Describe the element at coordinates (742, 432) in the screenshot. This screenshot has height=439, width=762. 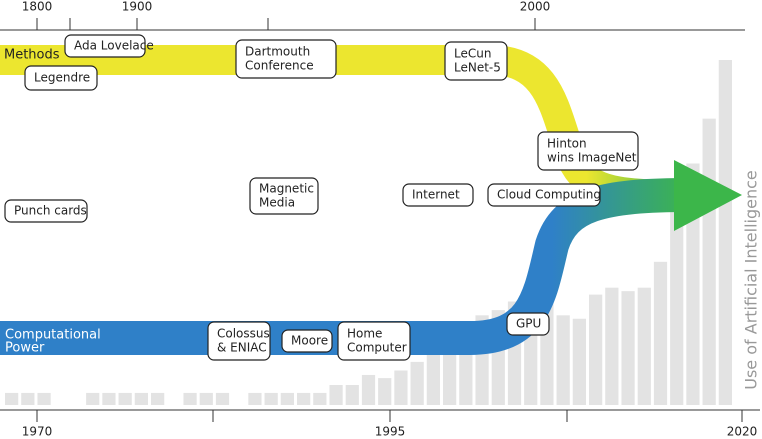
I see `bottom-axis-label: 2020` at that location.